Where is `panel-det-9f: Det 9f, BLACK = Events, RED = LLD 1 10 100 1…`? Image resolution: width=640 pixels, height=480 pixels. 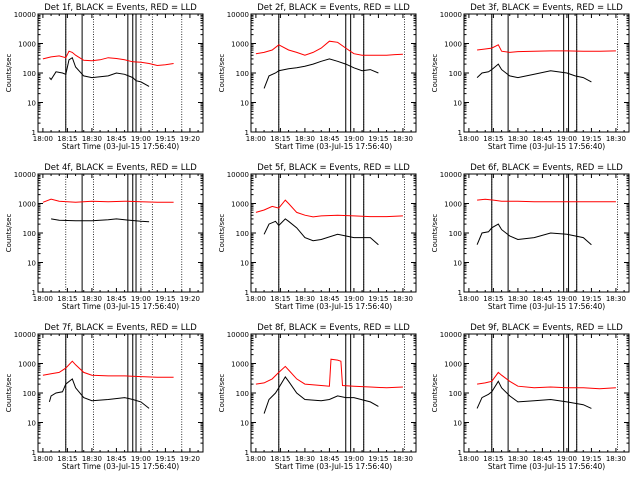
panel-det-9f: Det 9f, BLACK = Events, RED = LLD 1 10 100 1… is located at coordinates (530, 397).